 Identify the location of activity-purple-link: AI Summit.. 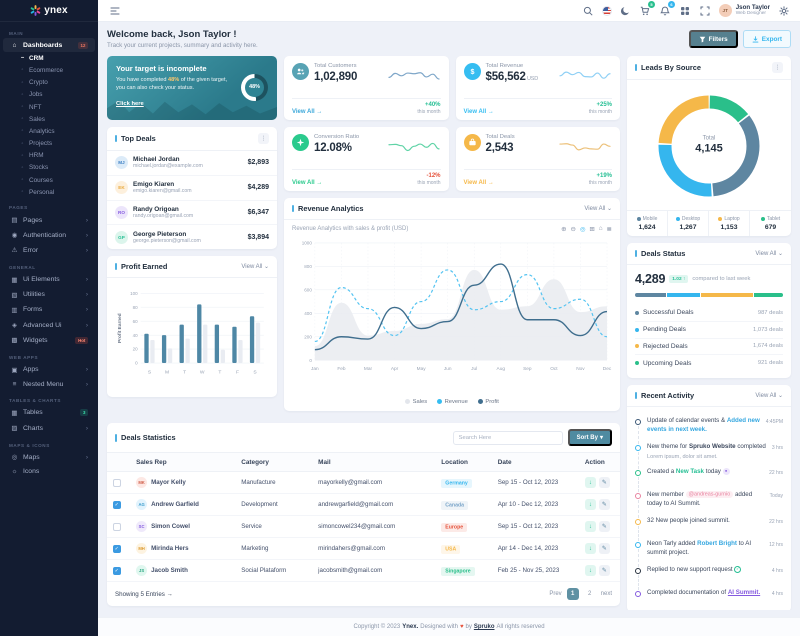
(744, 592).